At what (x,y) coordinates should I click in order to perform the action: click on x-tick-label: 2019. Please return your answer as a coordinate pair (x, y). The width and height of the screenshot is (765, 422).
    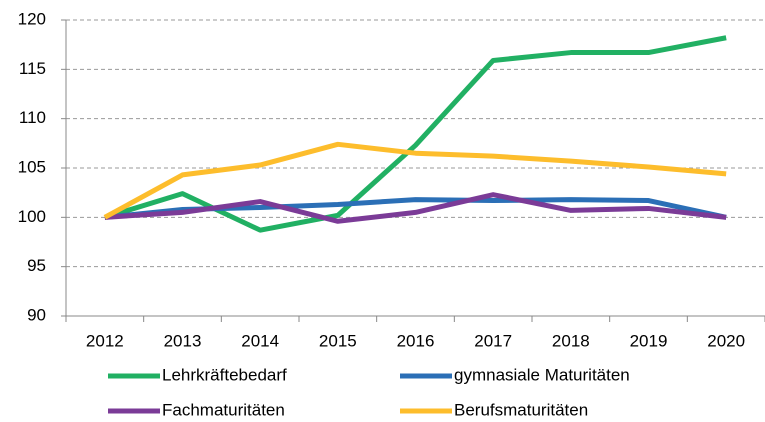
    Looking at the image, I should click on (649, 340).